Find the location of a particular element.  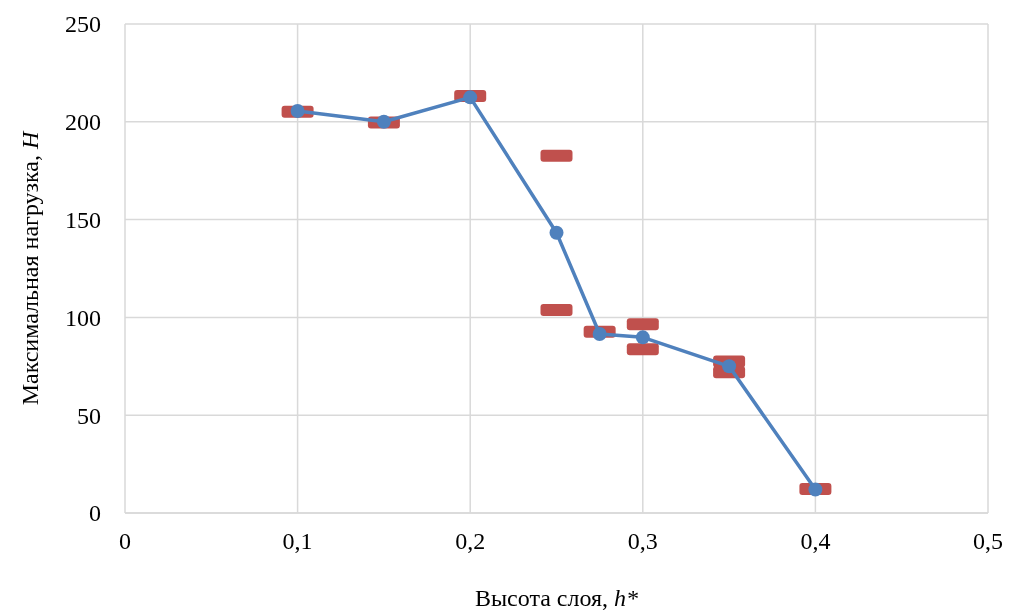

x-tick-label: 0,2 is located at coordinates (470, 541).